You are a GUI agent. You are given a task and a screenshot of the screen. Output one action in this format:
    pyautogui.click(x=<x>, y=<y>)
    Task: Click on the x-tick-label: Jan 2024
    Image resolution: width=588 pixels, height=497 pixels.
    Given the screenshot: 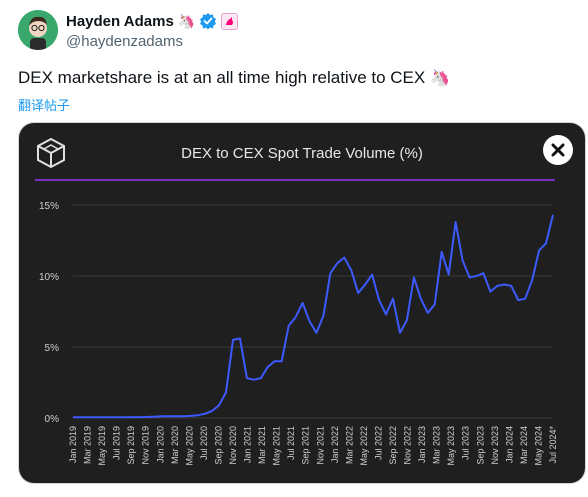 What is the action you would take?
    pyautogui.click(x=509, y=444)
    